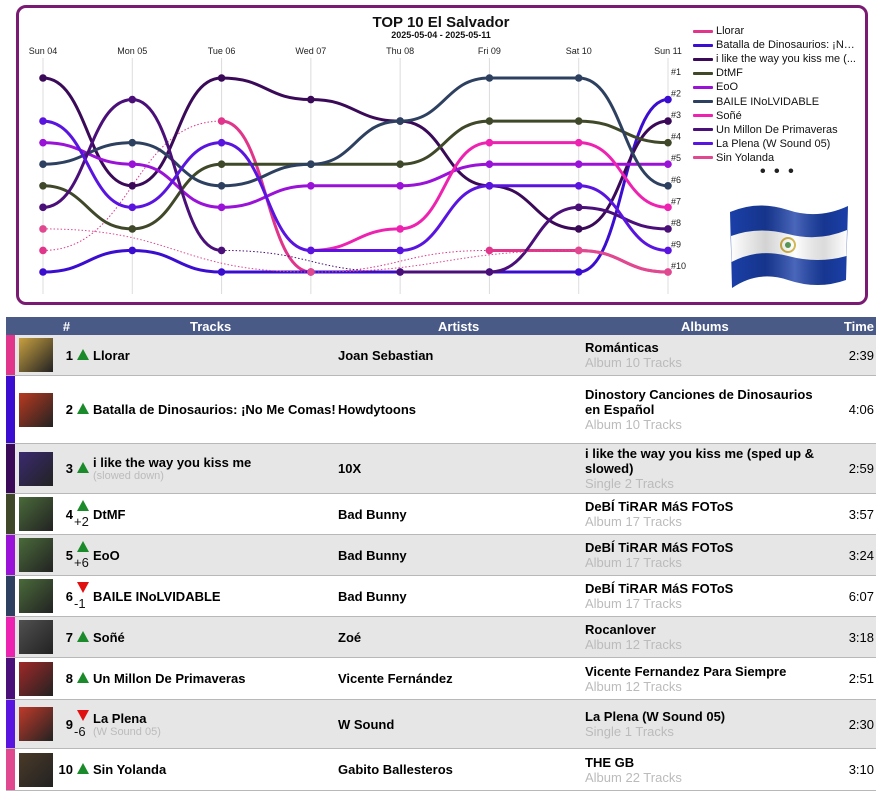 The height and width of the screenshot is (800, 883). Describe the element at coordinates (214, 724) in the screenshot. I see `track-cell: La Plena (W Sound 05)` at that location.